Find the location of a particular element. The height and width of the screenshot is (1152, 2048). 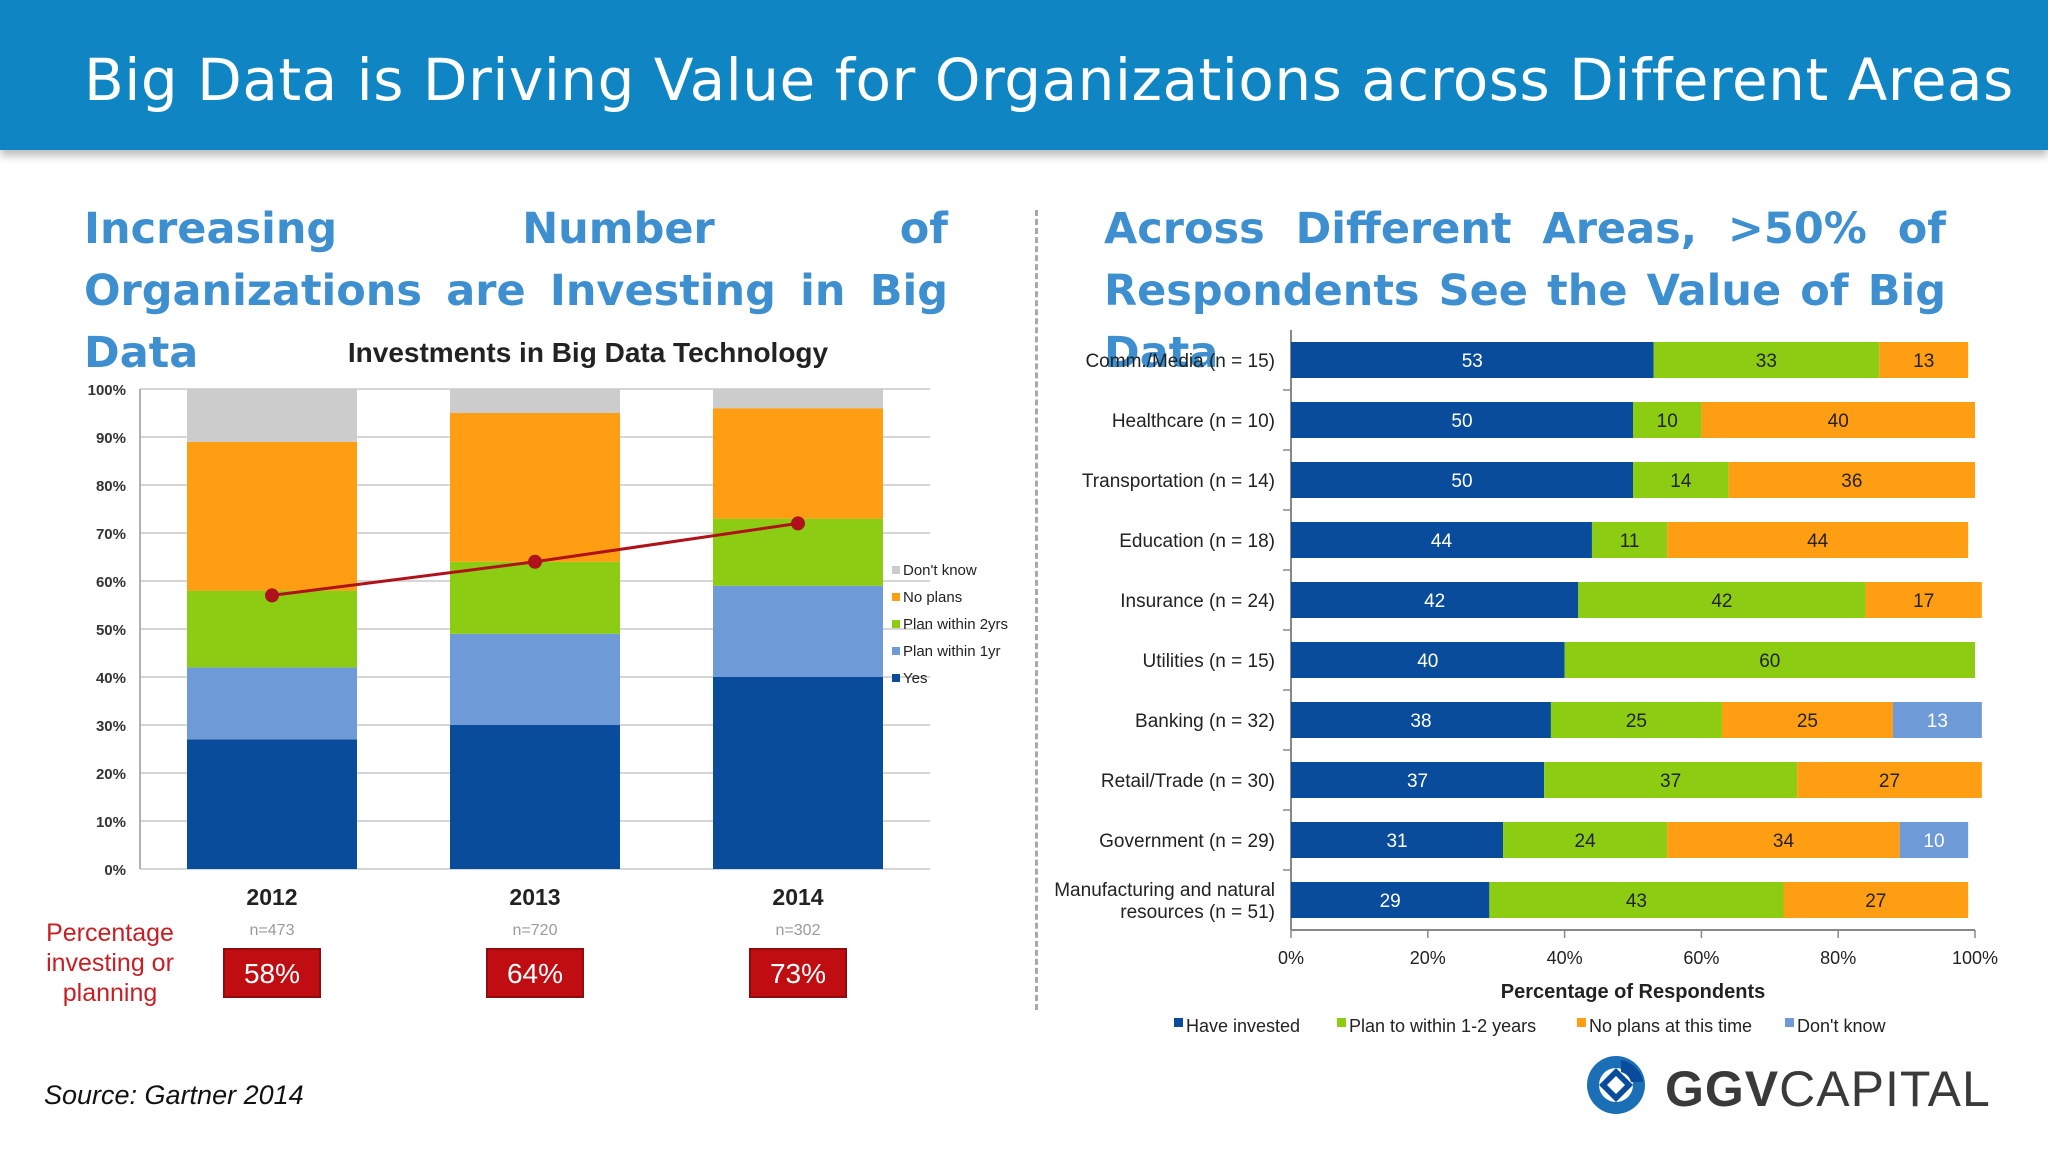

legend-label: Plan within 2yrs is located at coordinates (955, 624).